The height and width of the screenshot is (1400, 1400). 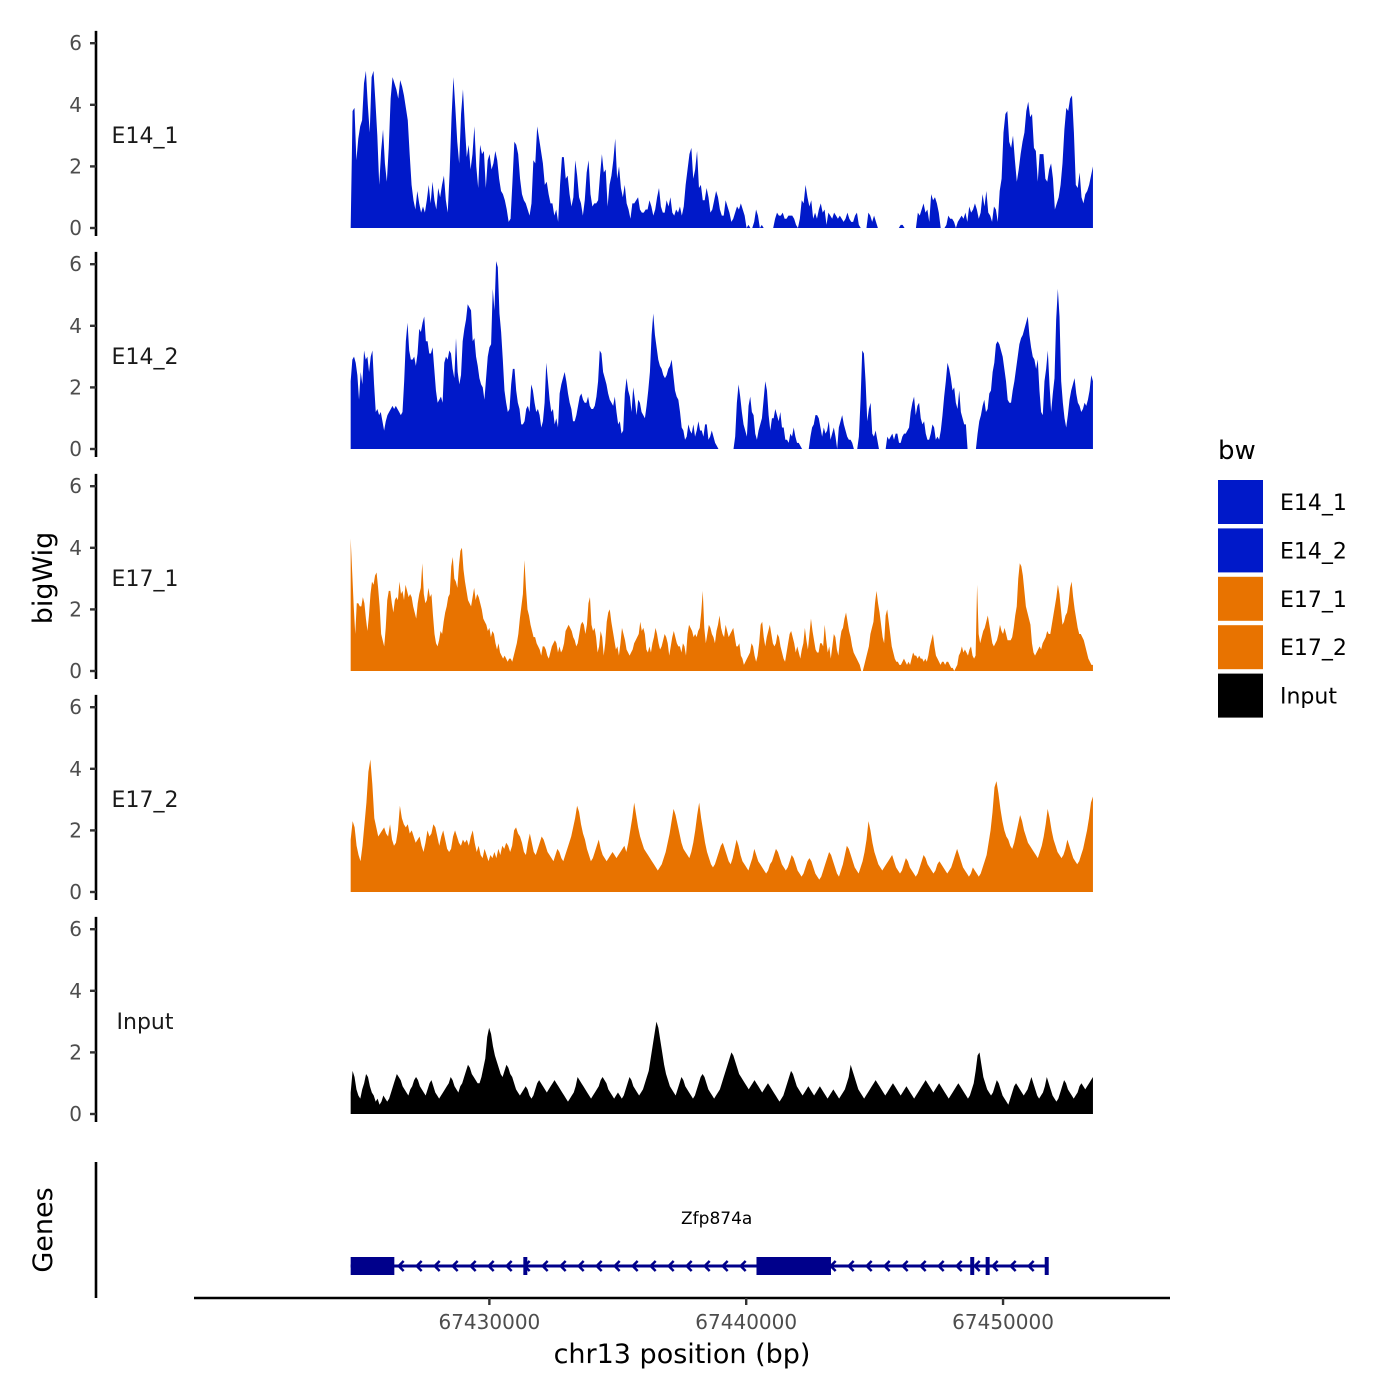 I want to click on track-label-E14_1: E14_1, so click(x=145, y=136).